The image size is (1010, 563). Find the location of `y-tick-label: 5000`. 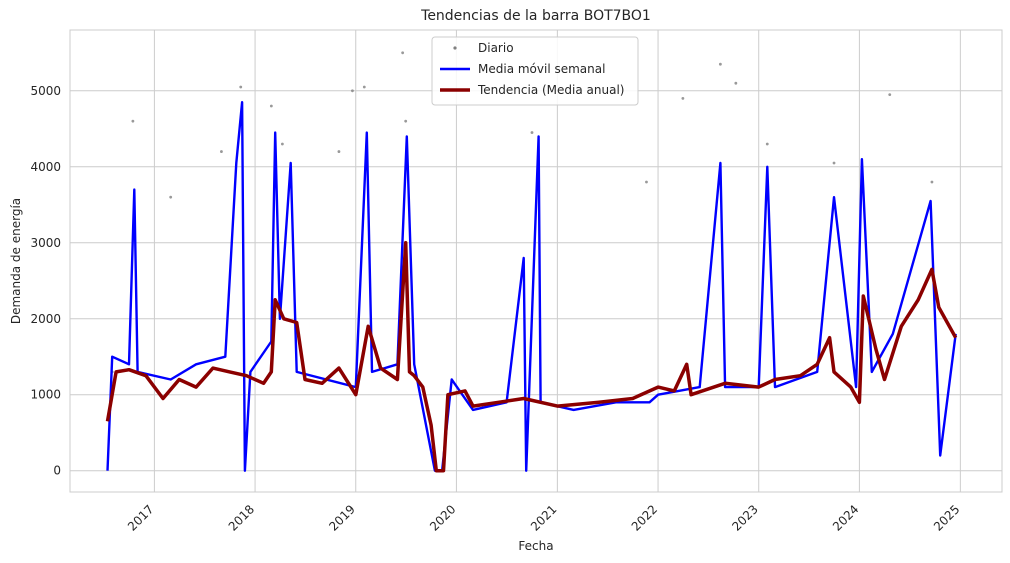

y-tick-label: 5000 is located at coordinates (45, 91).